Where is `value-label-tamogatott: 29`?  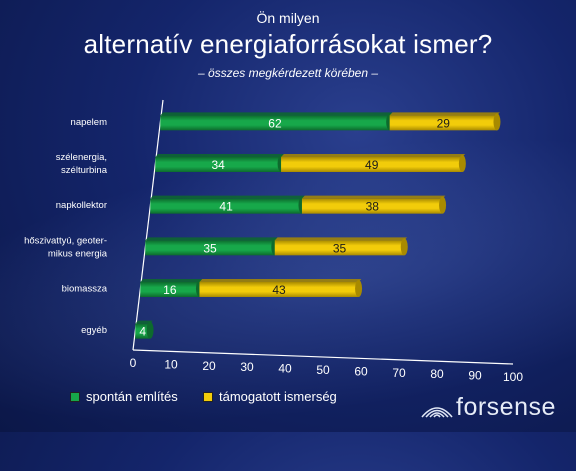
value-label-tamogatott: 29 is located at coordinates (444, 123).